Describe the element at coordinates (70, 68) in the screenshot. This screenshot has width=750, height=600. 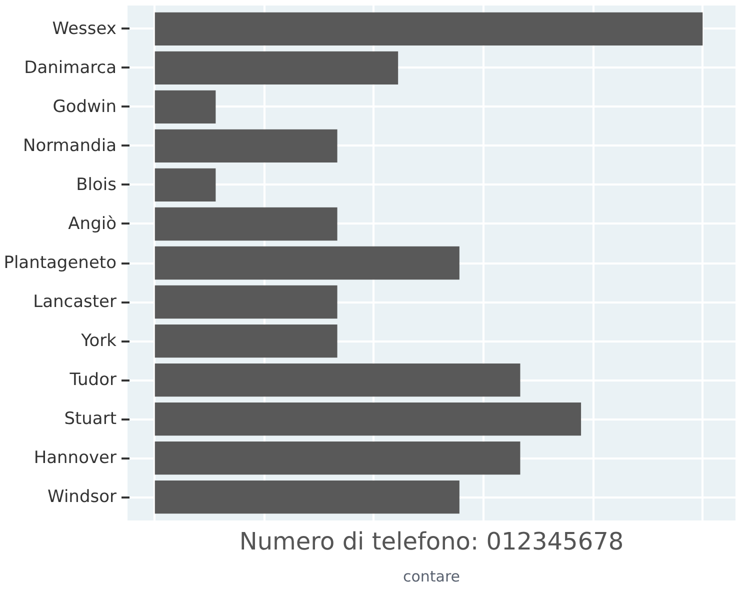
I see `y-tick-label: Danimarca` at that location.